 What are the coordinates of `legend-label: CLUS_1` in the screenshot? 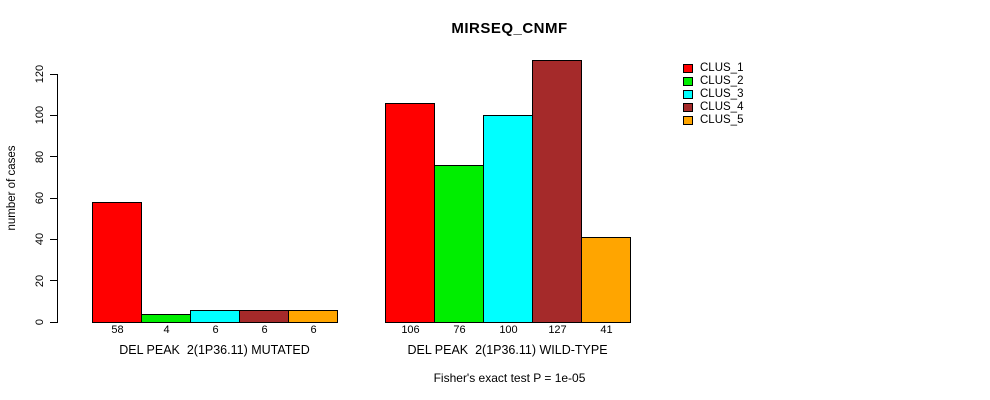 It's located at (722, 68).